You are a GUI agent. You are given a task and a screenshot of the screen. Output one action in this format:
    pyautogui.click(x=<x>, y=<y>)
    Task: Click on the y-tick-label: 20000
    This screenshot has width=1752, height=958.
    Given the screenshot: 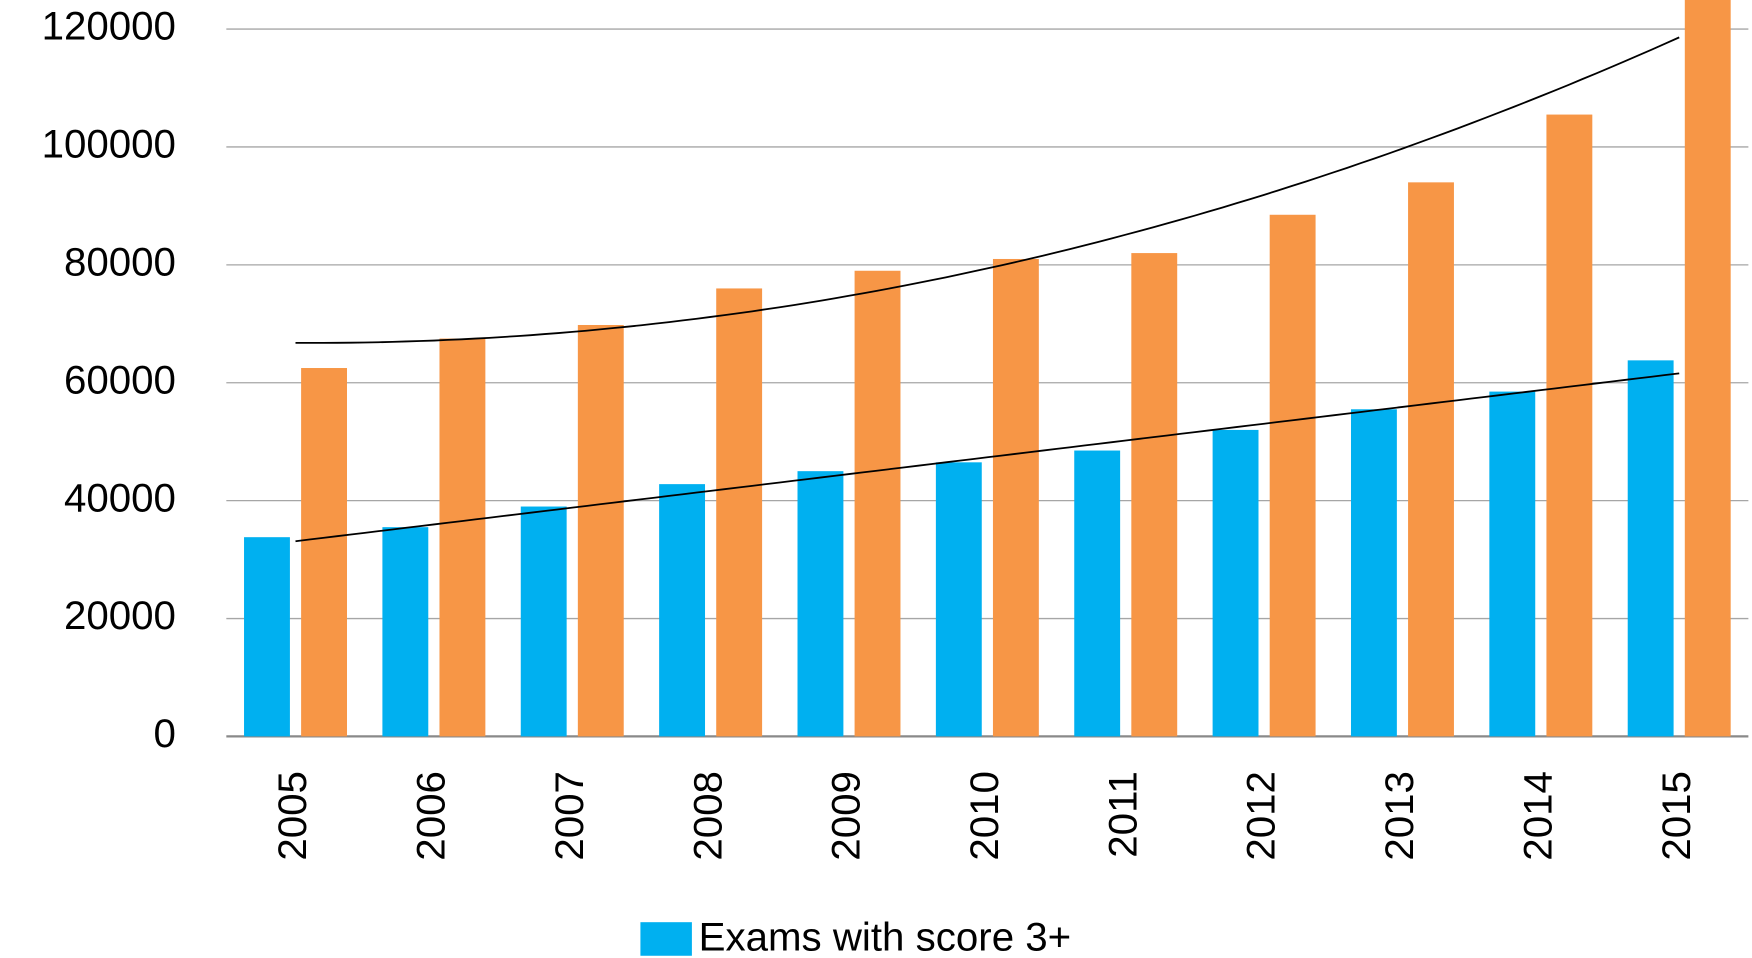 What is the action you would take?
    pyautogui.click(x=120, y=615)
    